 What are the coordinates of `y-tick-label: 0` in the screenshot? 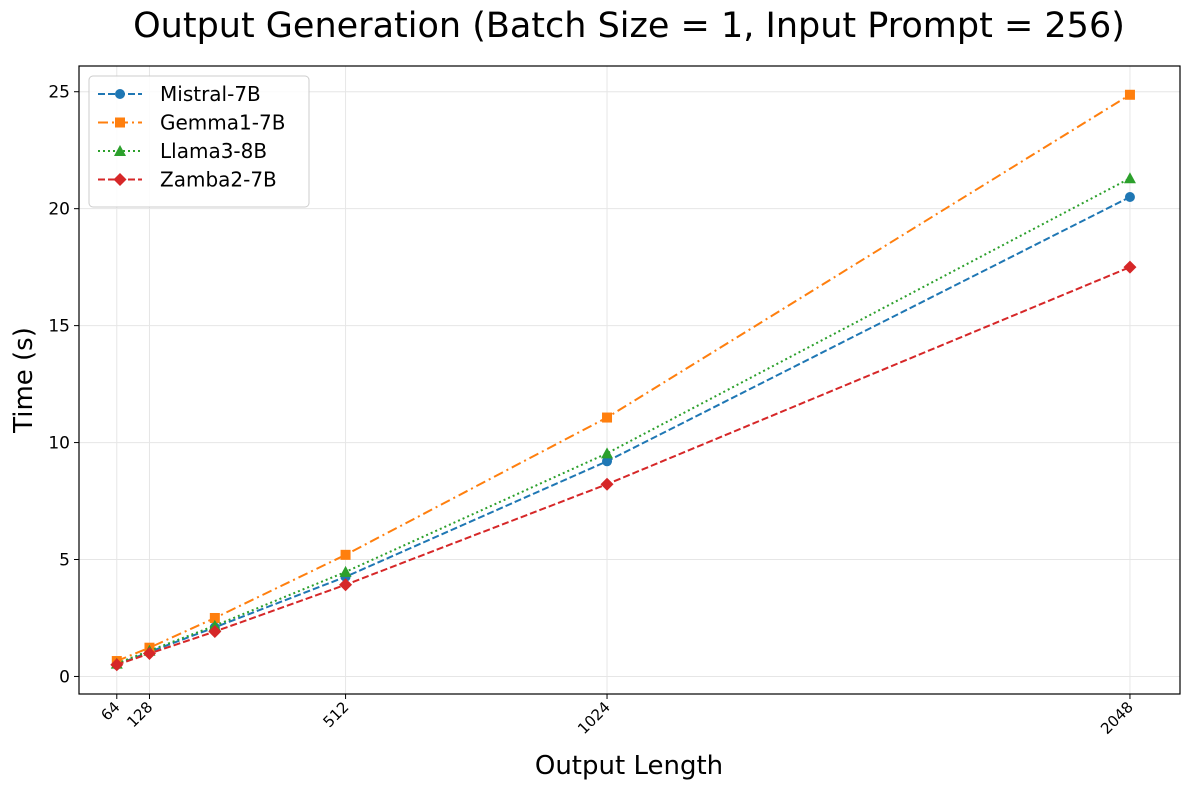 It's located at (64, 677).